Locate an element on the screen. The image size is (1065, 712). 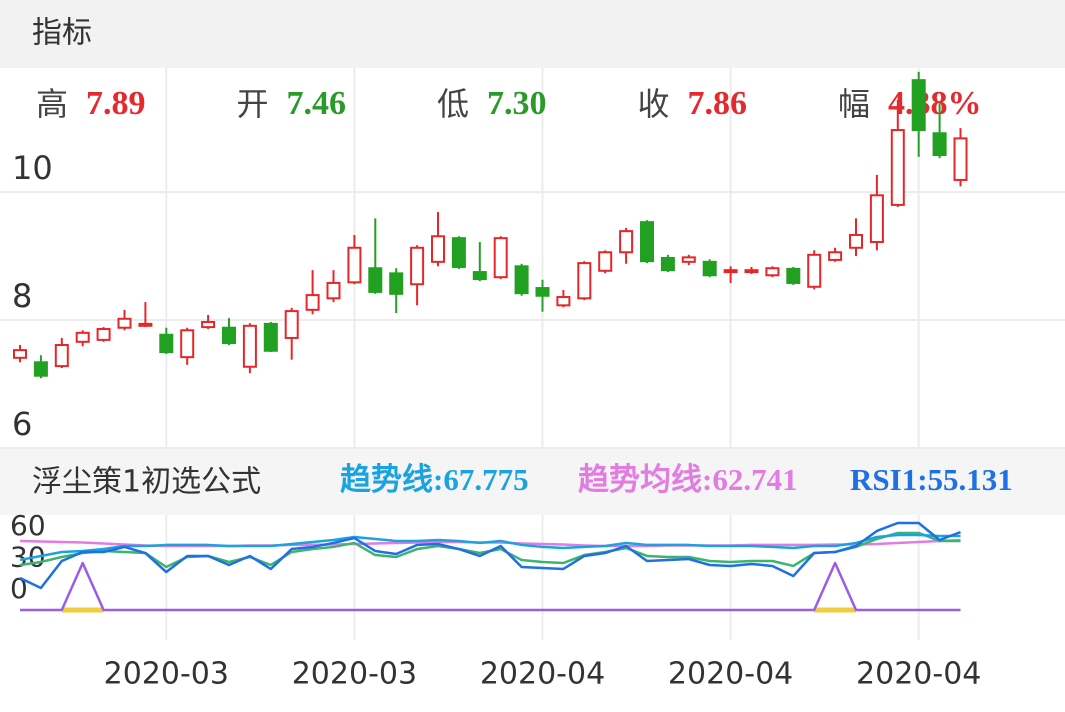
quote-label: 幅 is located at coordinates (854, 104).